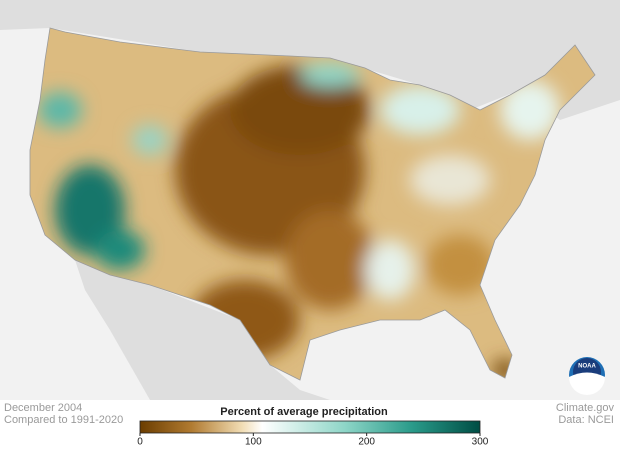 Image resolution: width=620 pixels, height=450 pixels. Describe the element at coordinates (43, 408) in the screenshot. I see `date: December 2004` at that location.